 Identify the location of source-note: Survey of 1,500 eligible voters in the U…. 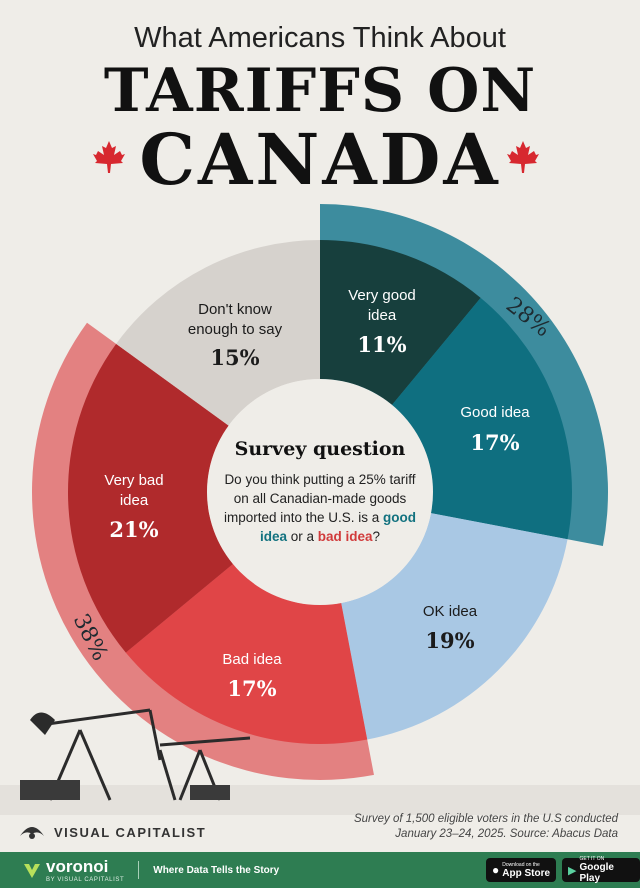
(485, 826).